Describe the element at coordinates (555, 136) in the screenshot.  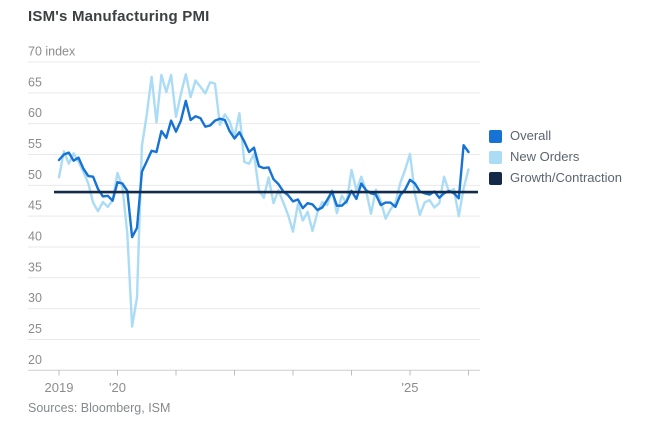
I see `legend-item-overall: Overall` at that location.